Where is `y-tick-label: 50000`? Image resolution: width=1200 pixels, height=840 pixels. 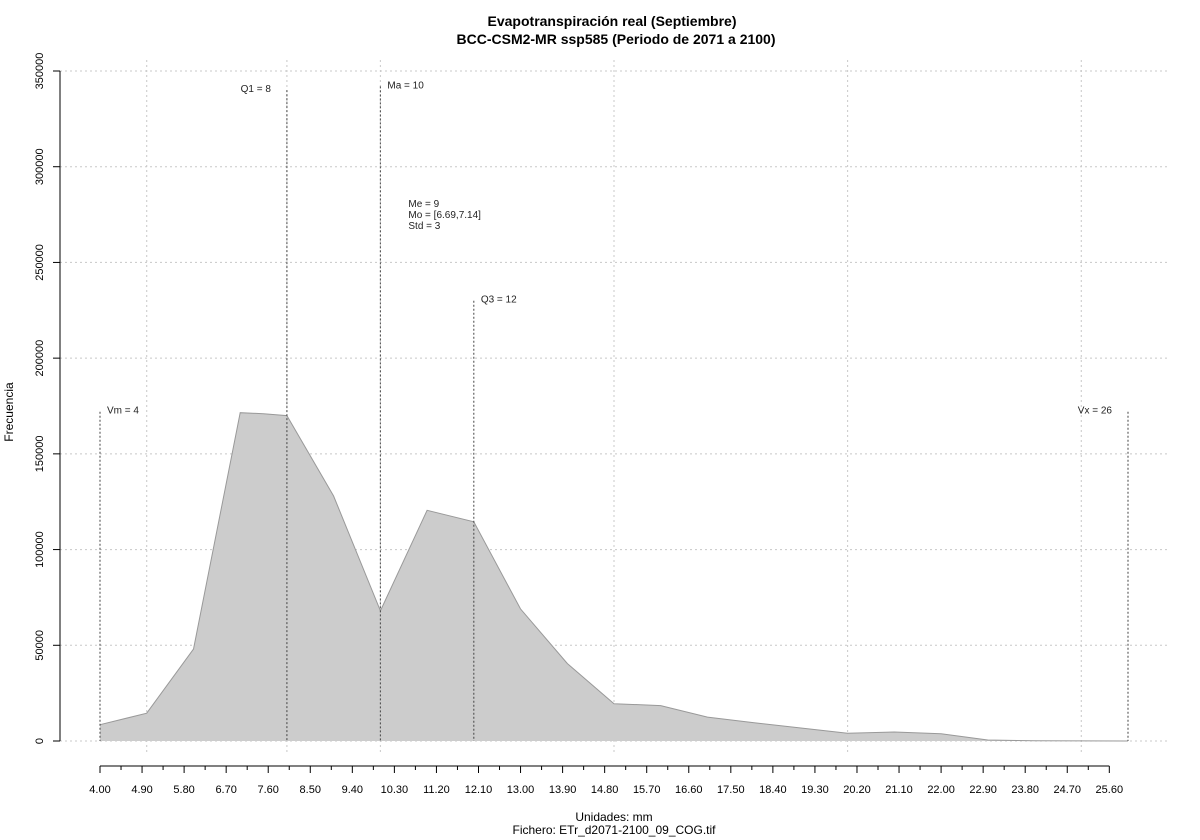 y-tick-label: 50000 is located at coordinates (40, 645).